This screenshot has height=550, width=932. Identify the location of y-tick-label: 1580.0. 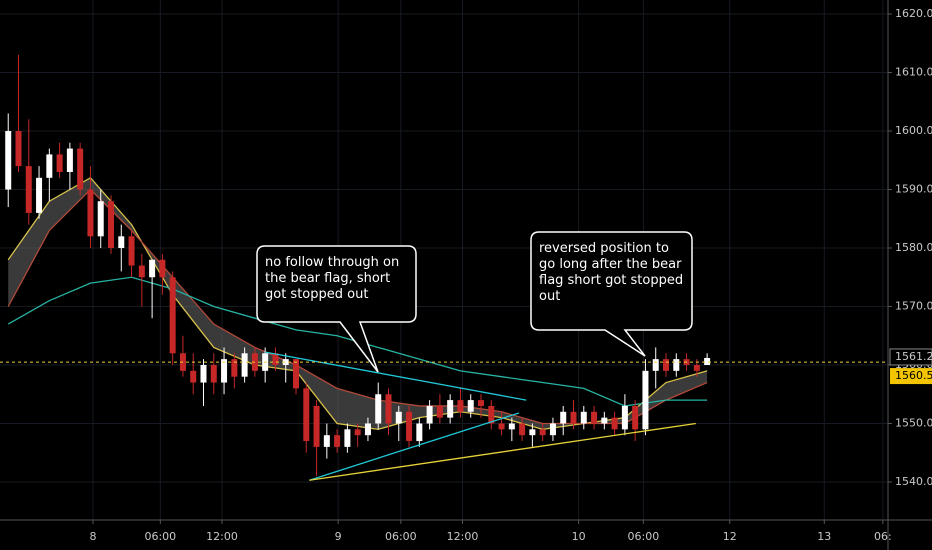
(913, 247).